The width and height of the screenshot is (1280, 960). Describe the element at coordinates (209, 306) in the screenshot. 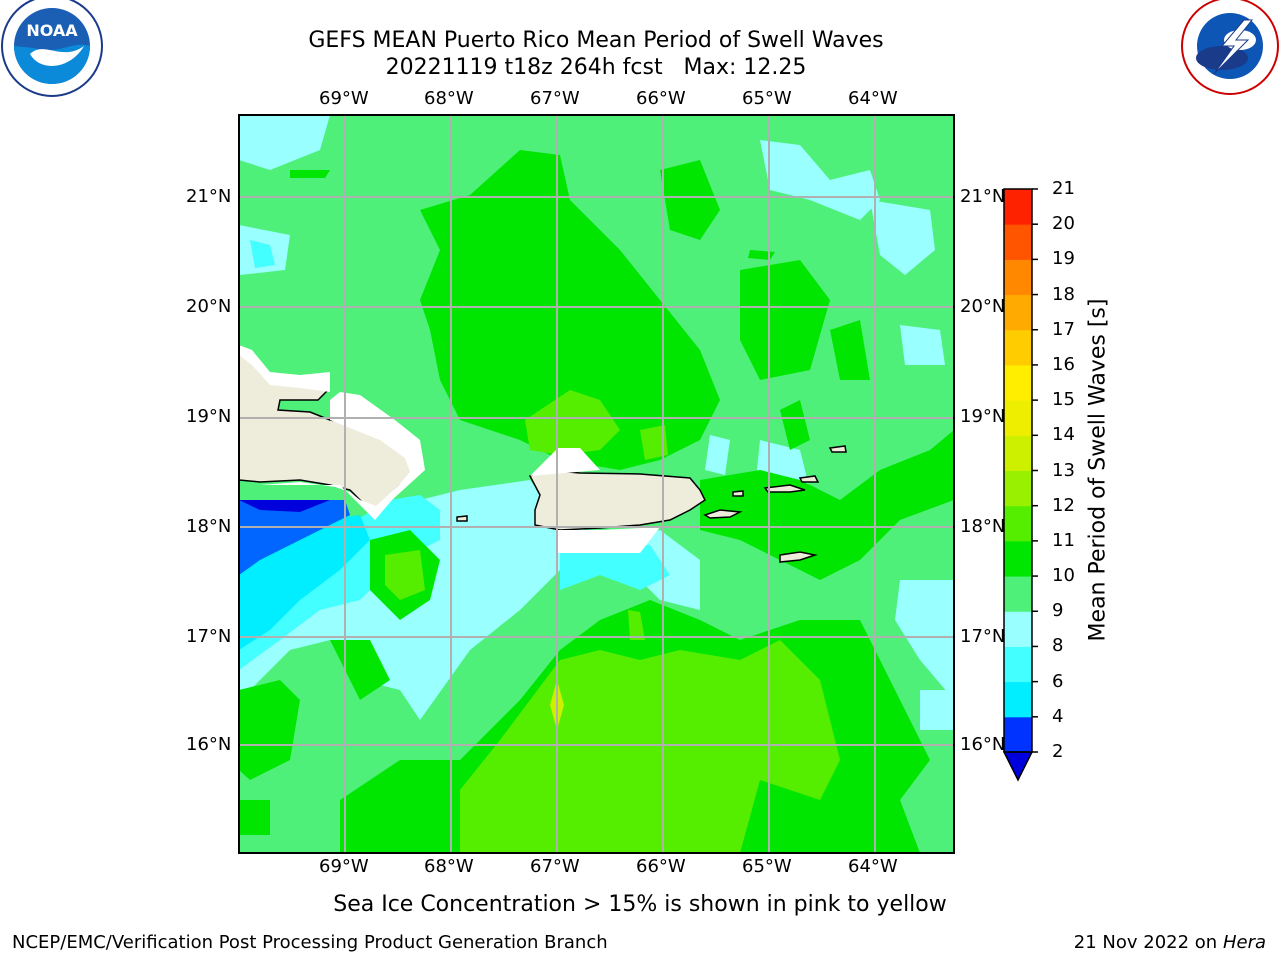

I see `lat-label-left: 20°N` at that location.